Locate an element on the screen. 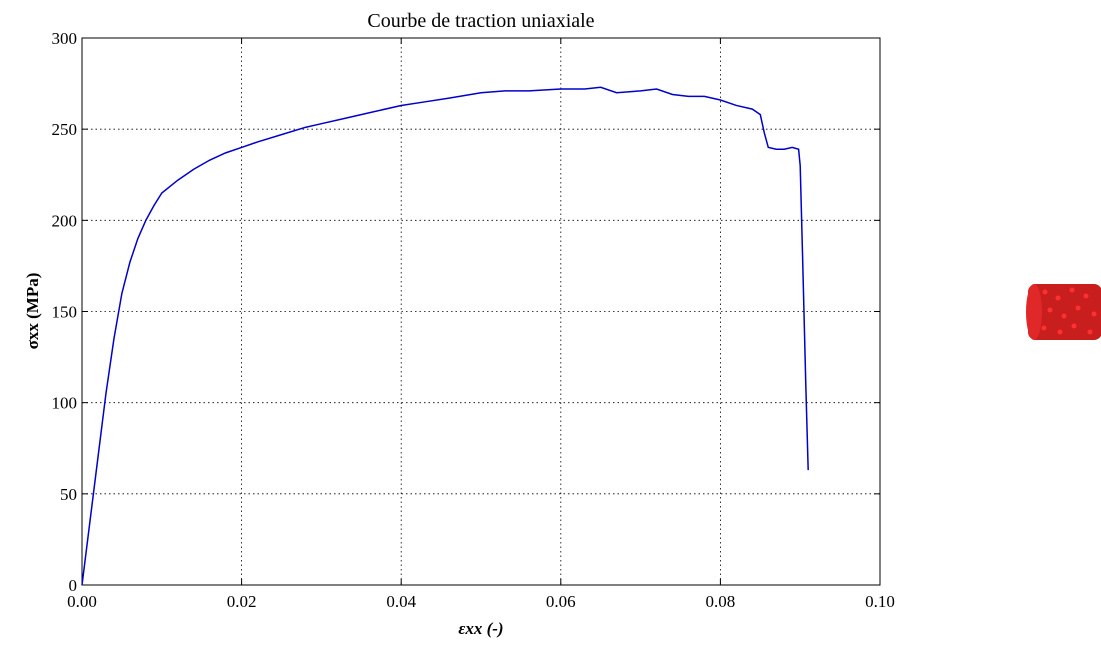 The height and width of the screenshot is (649, 1101). x-tick-label: 0.02 is located at coordinates (242, 601).